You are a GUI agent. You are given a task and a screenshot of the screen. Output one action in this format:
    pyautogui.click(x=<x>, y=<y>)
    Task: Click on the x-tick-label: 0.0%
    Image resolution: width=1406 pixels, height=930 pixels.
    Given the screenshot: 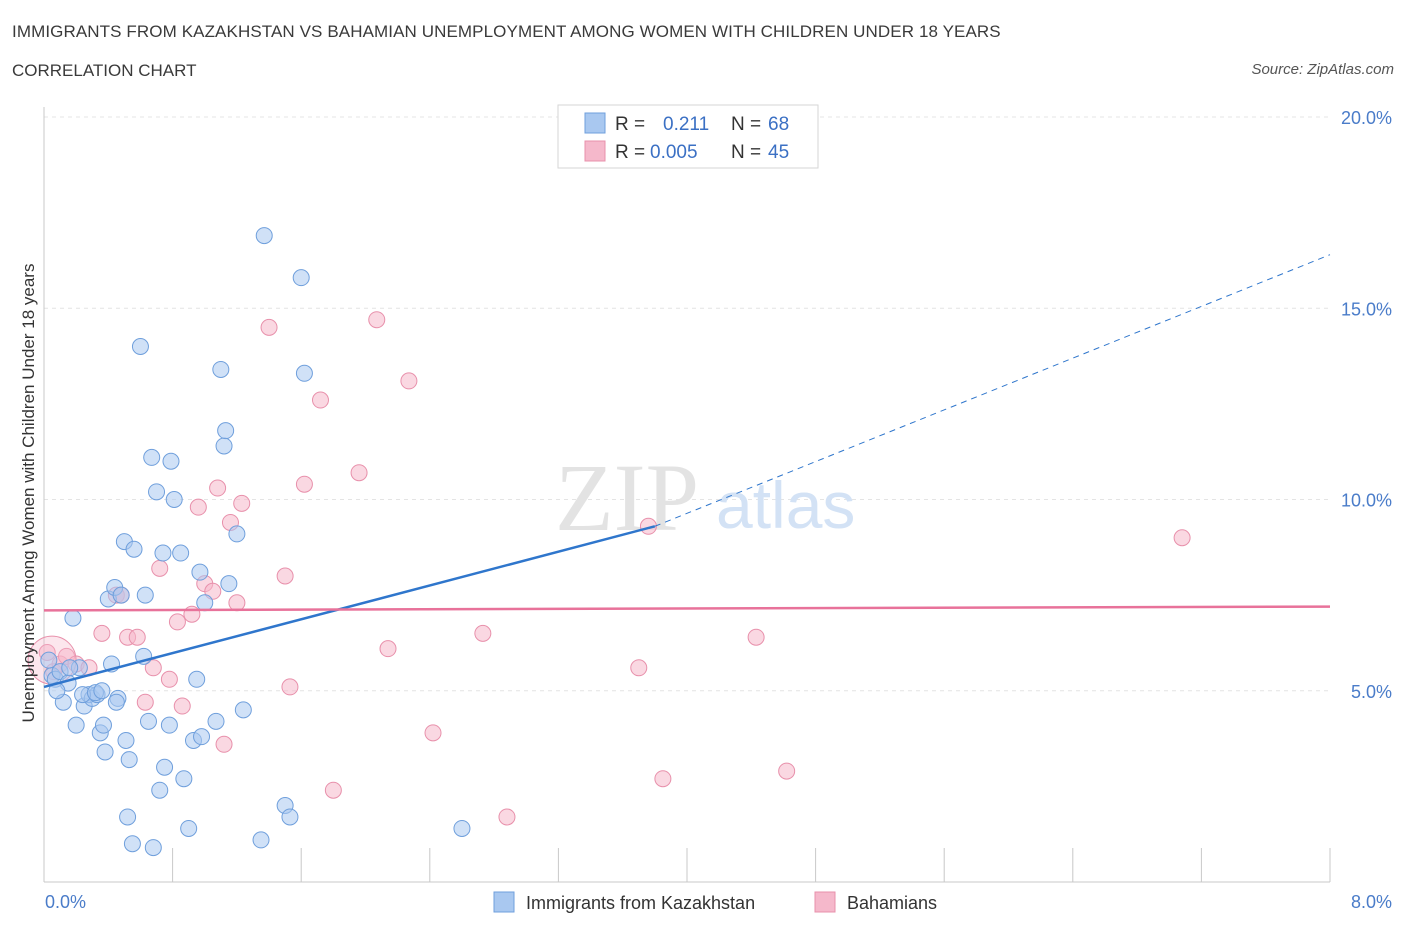 What is the action you would take?
    pyautogui.click(x=65, y=902)
    